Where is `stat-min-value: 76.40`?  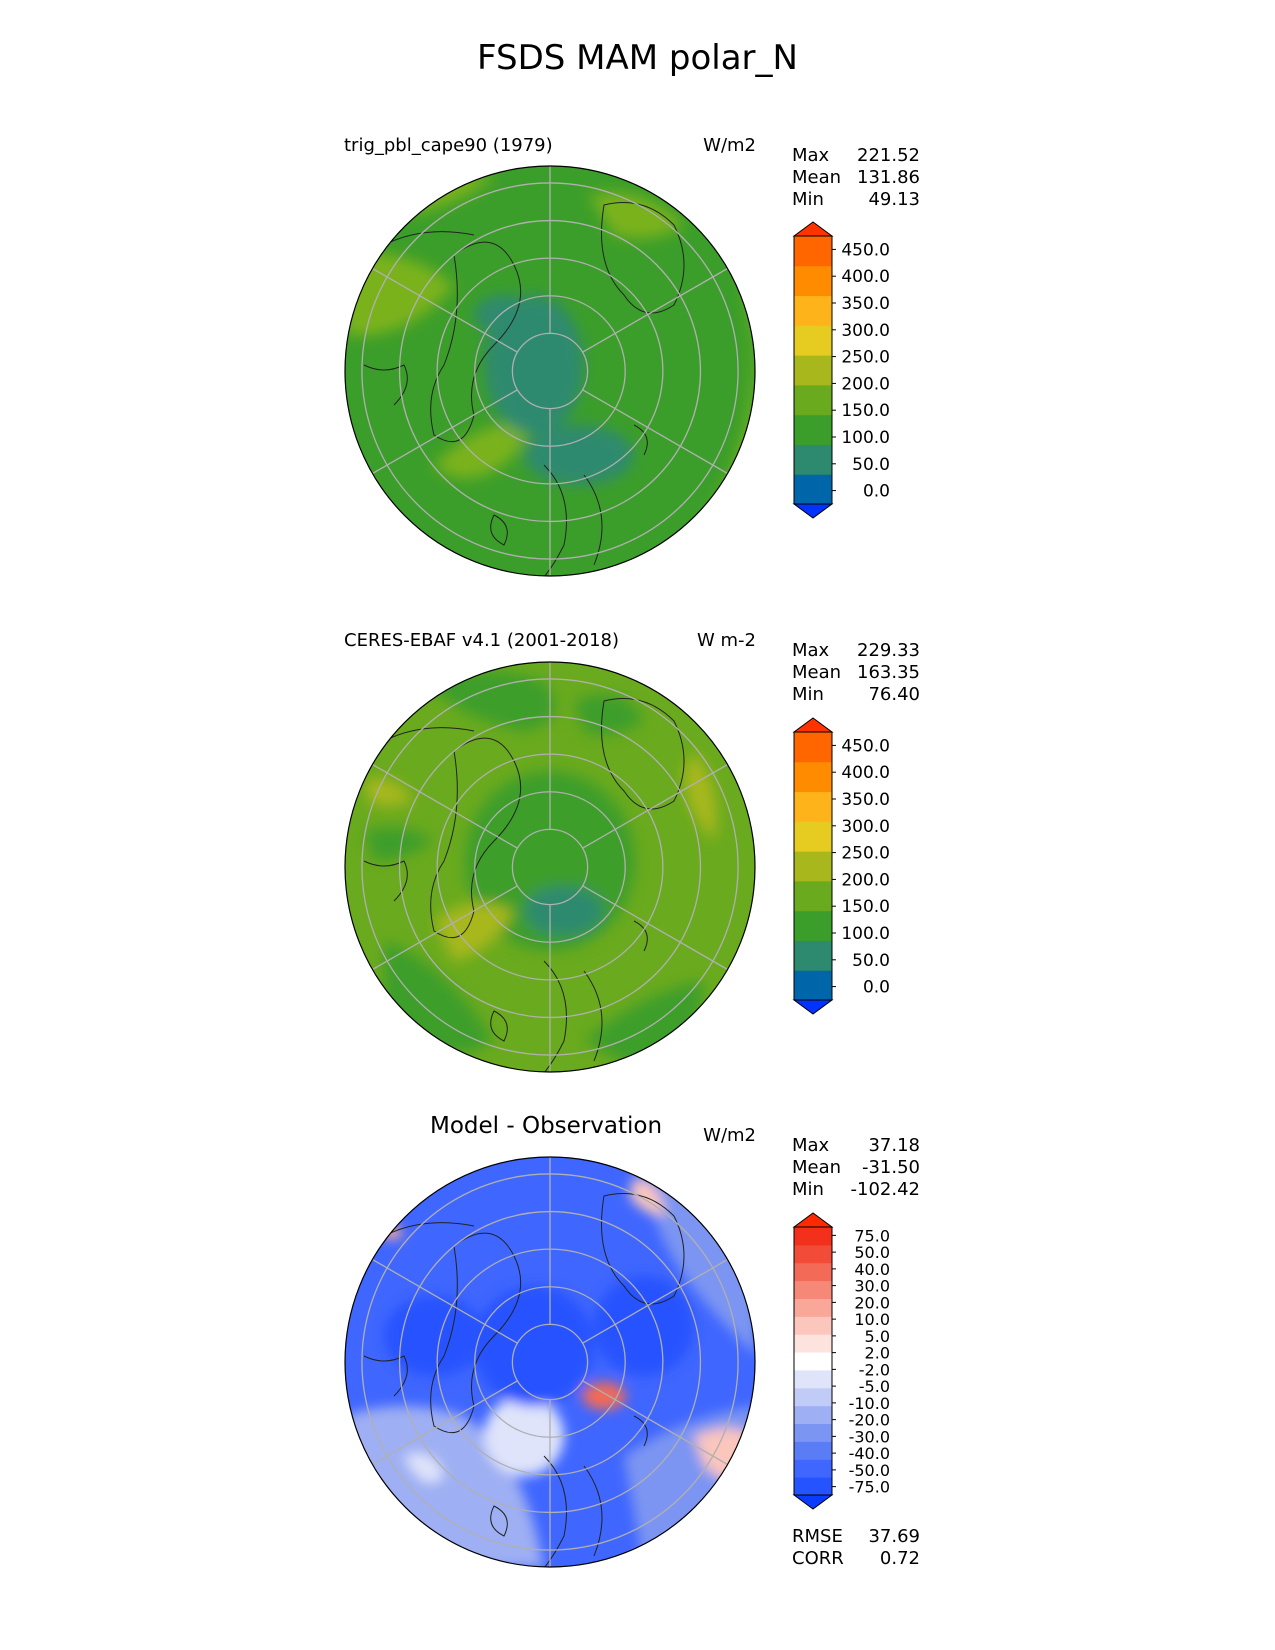 stat-min-value: 76.40 is located at coordinates (894, 694).